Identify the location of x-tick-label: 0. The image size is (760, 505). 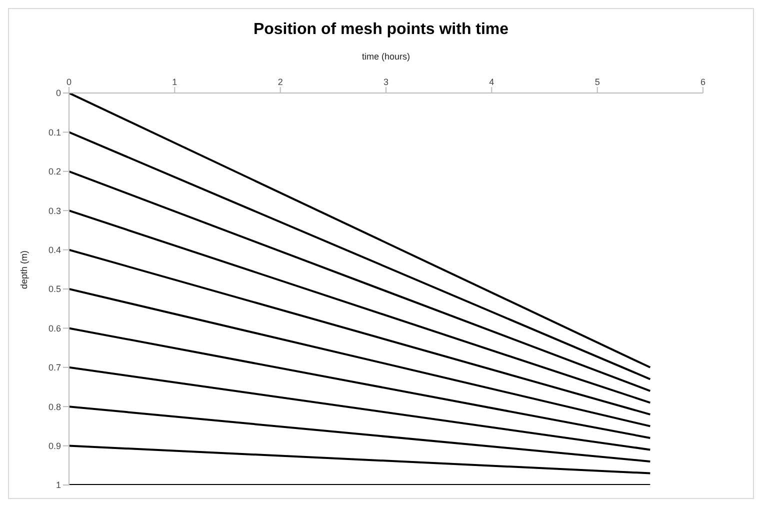
(69, 82).